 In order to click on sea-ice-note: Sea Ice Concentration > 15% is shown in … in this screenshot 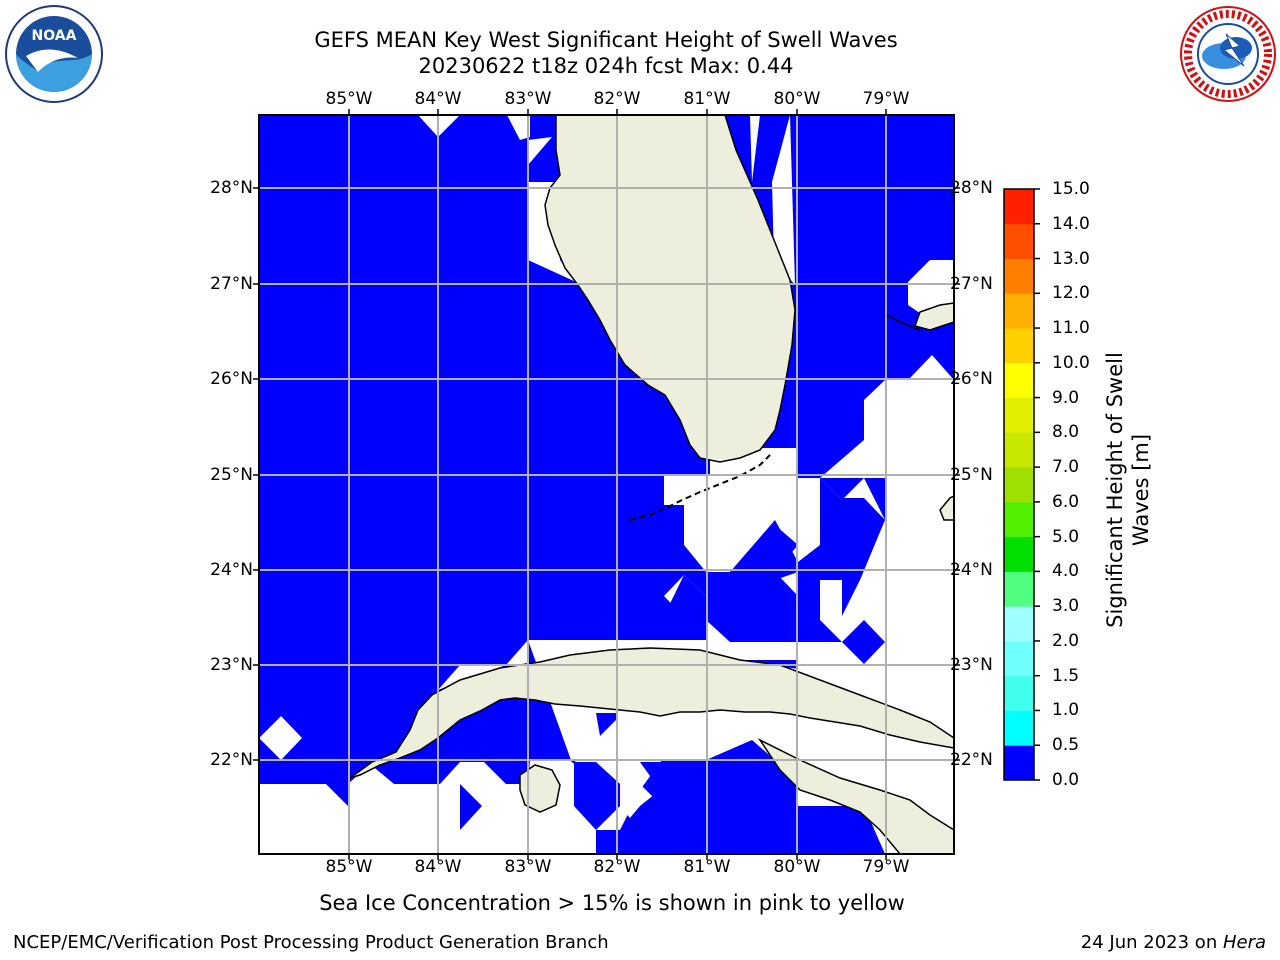, I will do `click(612, 903)`.